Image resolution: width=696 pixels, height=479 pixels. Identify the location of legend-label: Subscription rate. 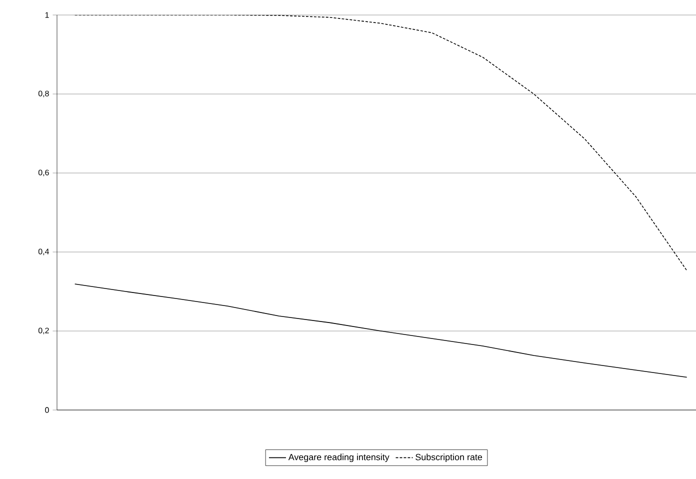
(449, 458).